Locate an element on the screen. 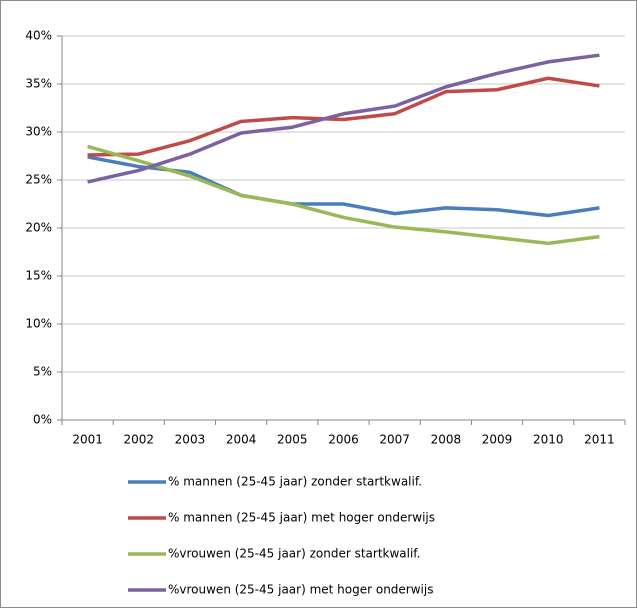 The width and height of the screenshot is (637, 608). x-tick-label: 2010 is located at coordinates (548, 440).